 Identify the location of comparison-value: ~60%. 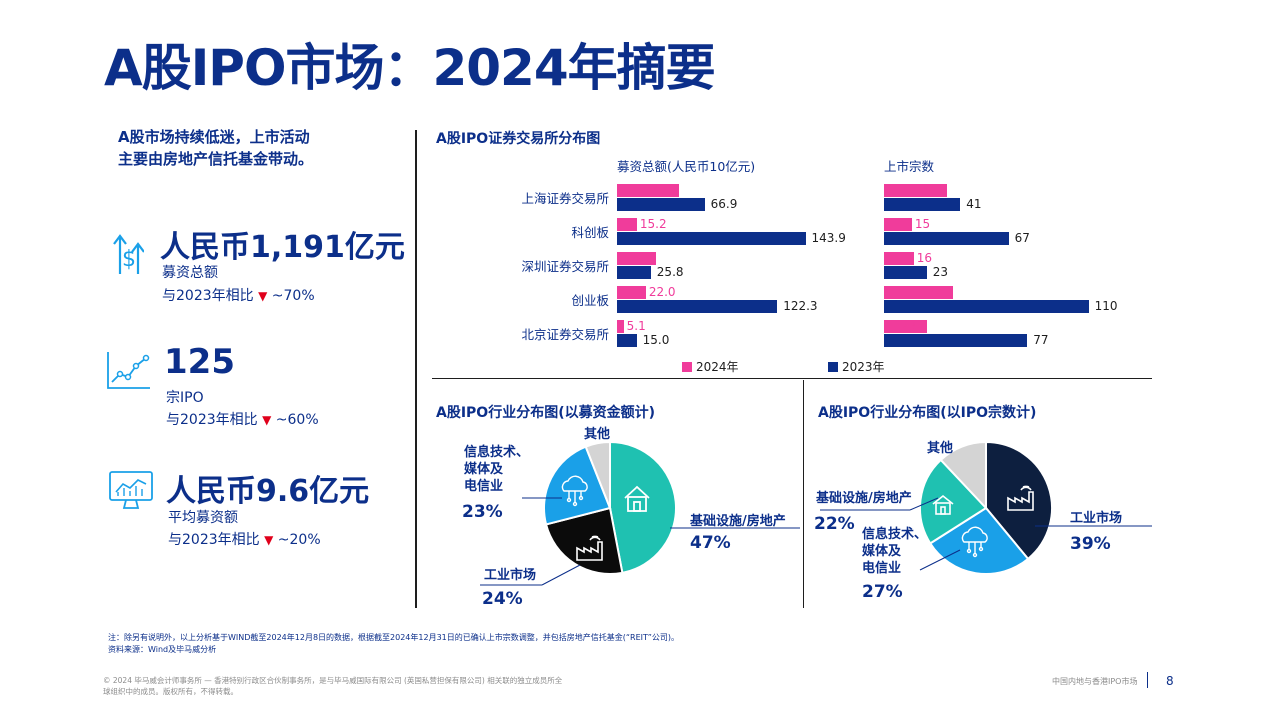
(297, 420).